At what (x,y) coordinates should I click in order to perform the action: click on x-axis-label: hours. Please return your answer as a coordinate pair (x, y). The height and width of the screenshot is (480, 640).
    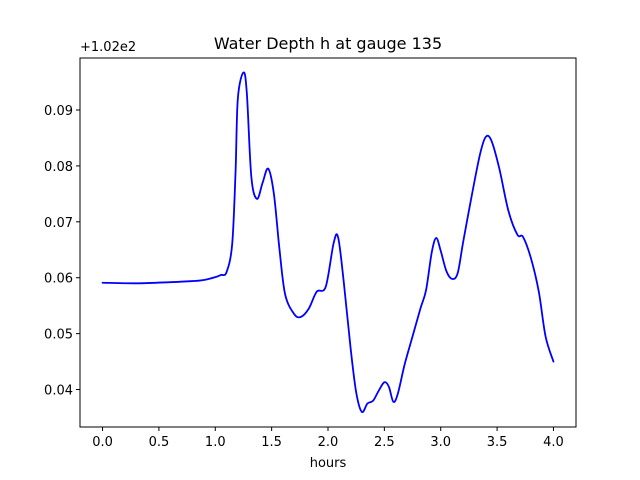
    Looking at the image, I should click on (328, 463).